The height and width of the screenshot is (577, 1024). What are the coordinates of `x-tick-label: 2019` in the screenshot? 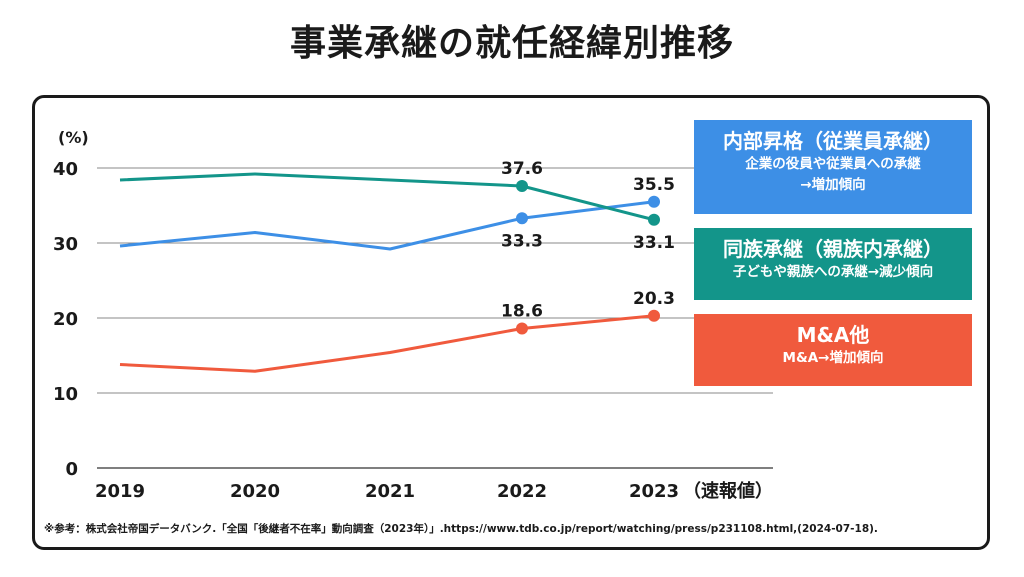 It's located at (120, 491).